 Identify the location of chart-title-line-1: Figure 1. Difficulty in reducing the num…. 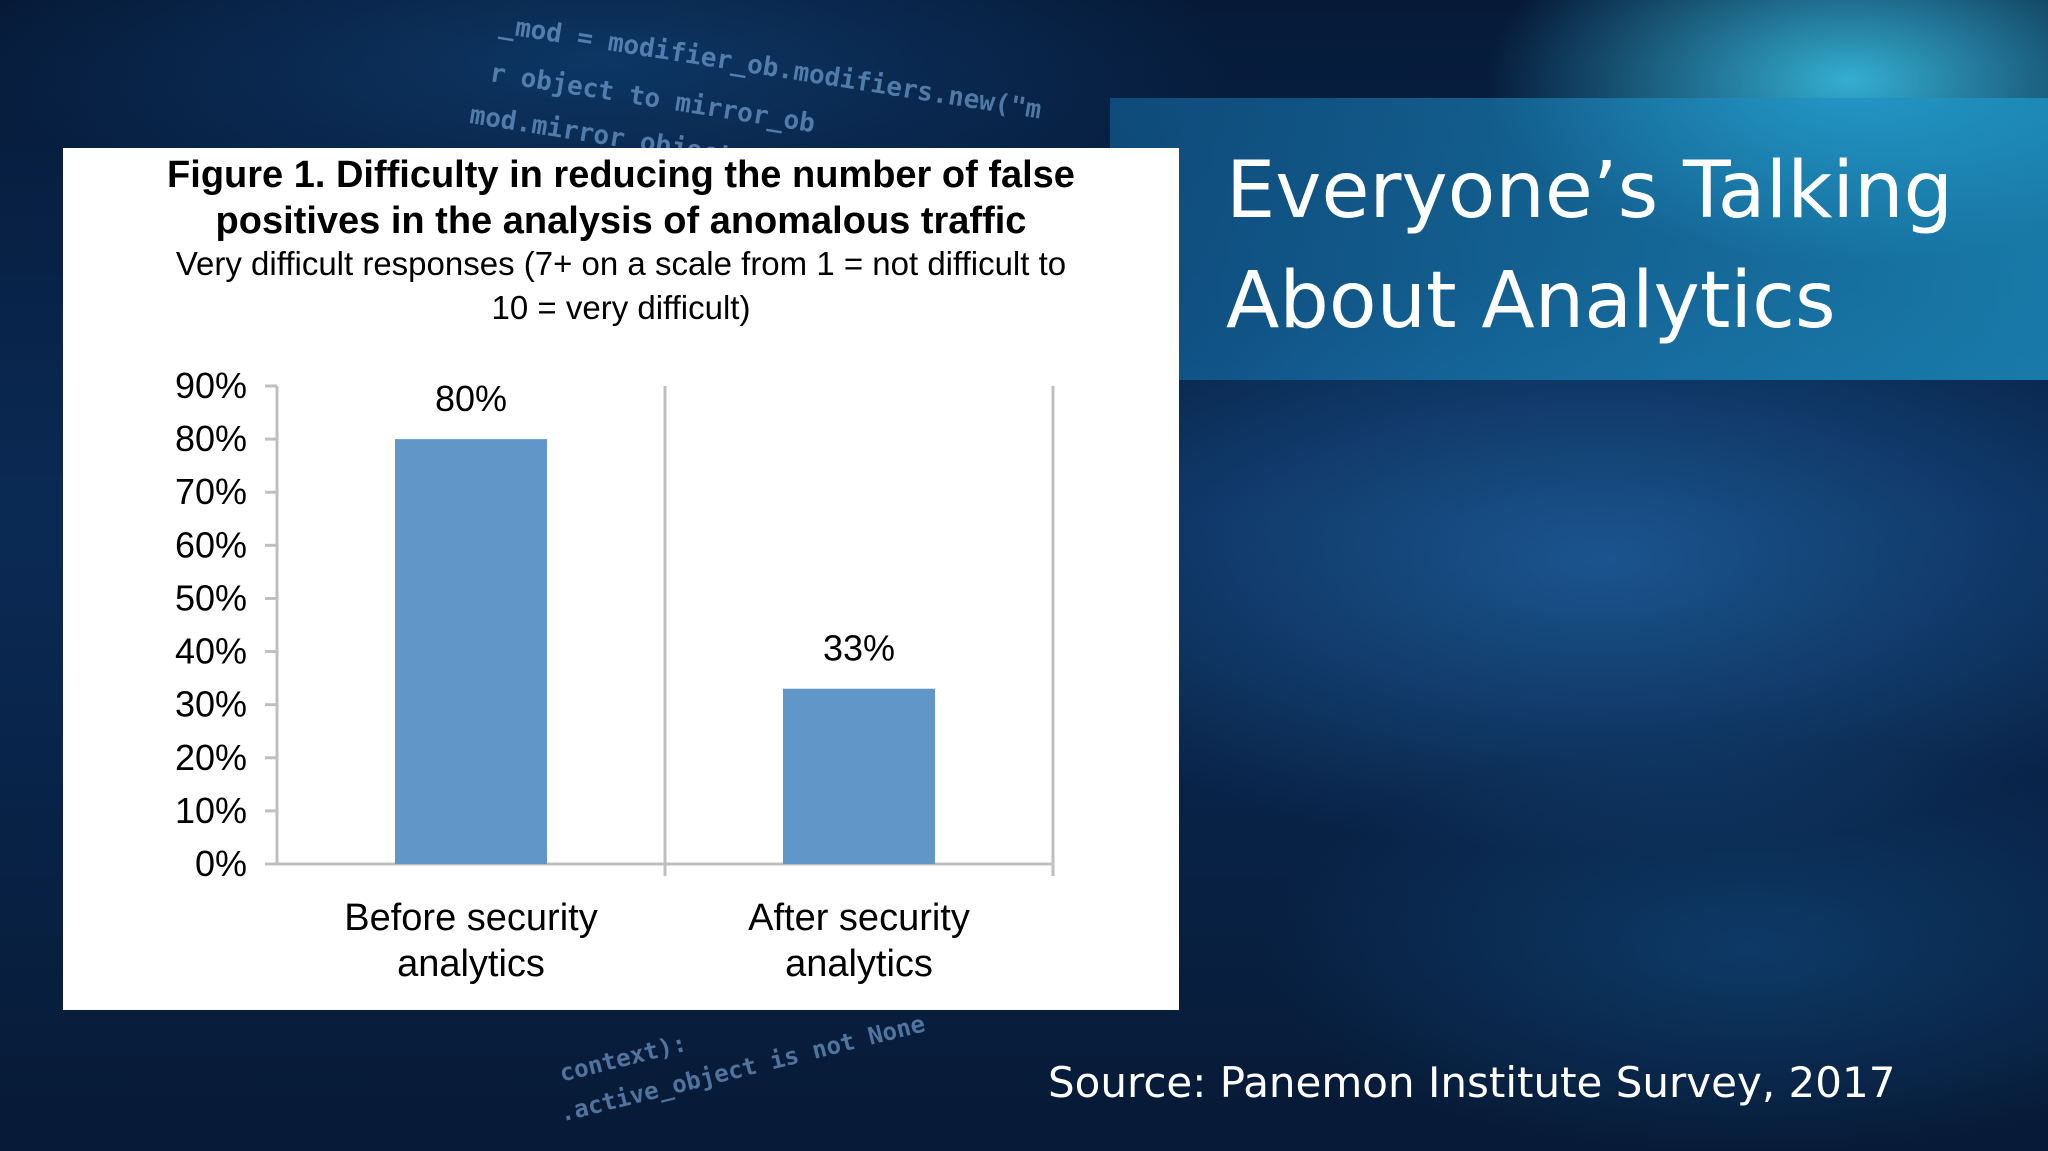
(621, 175).